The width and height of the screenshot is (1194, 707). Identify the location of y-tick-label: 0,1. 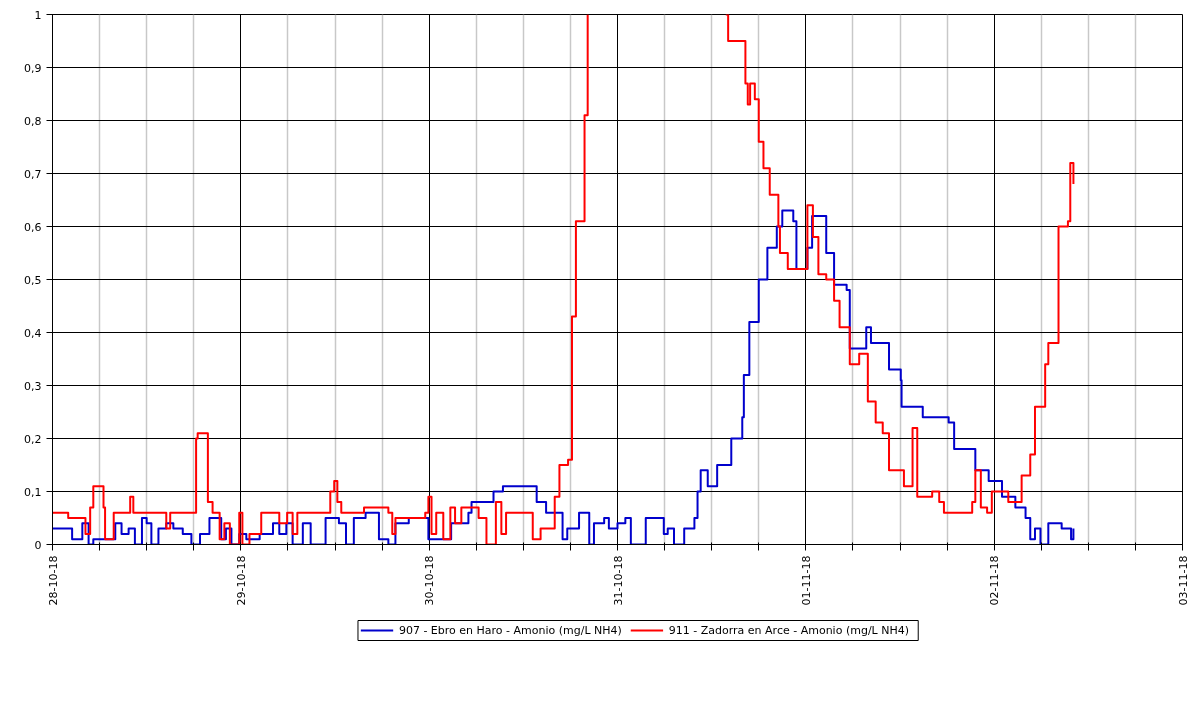
(33, 492).